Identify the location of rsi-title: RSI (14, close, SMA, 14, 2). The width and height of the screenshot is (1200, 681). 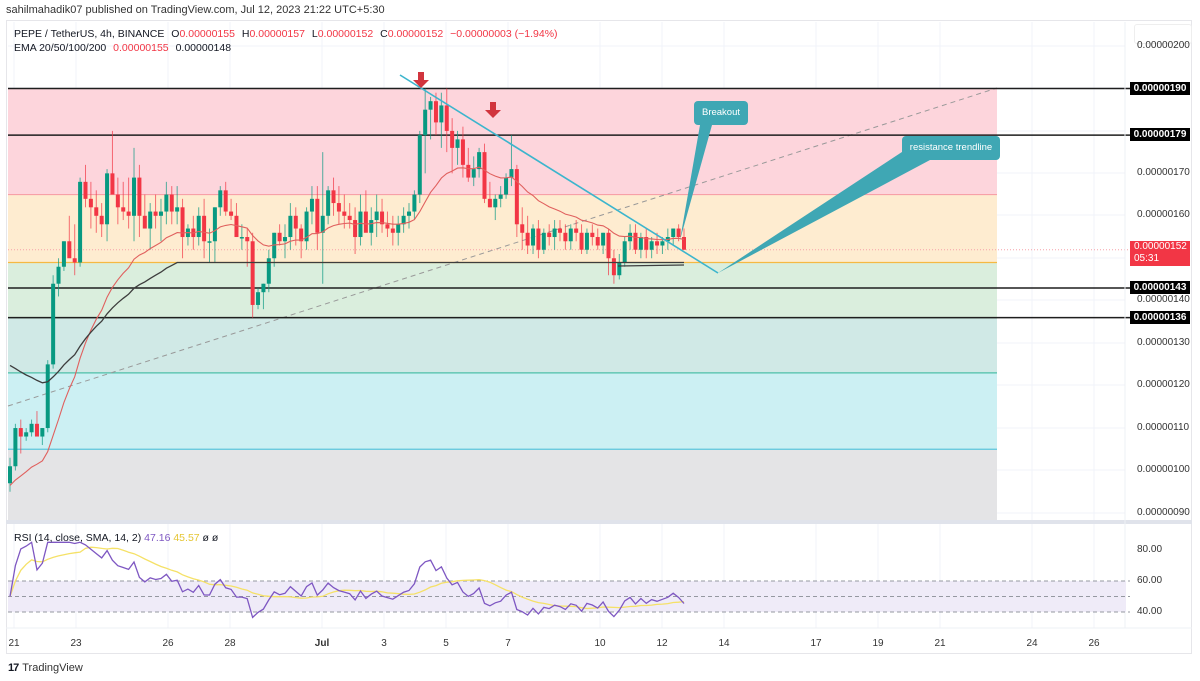
(78, 538).